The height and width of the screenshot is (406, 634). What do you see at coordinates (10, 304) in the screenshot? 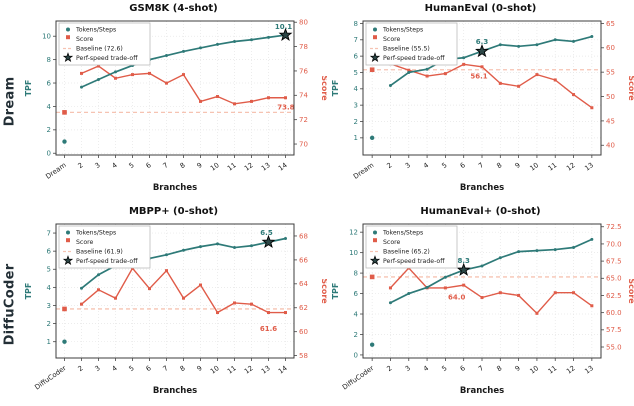
I see `row-label-gutter-diffucoder: DiffuCoder` at bounding box center [10, 304].